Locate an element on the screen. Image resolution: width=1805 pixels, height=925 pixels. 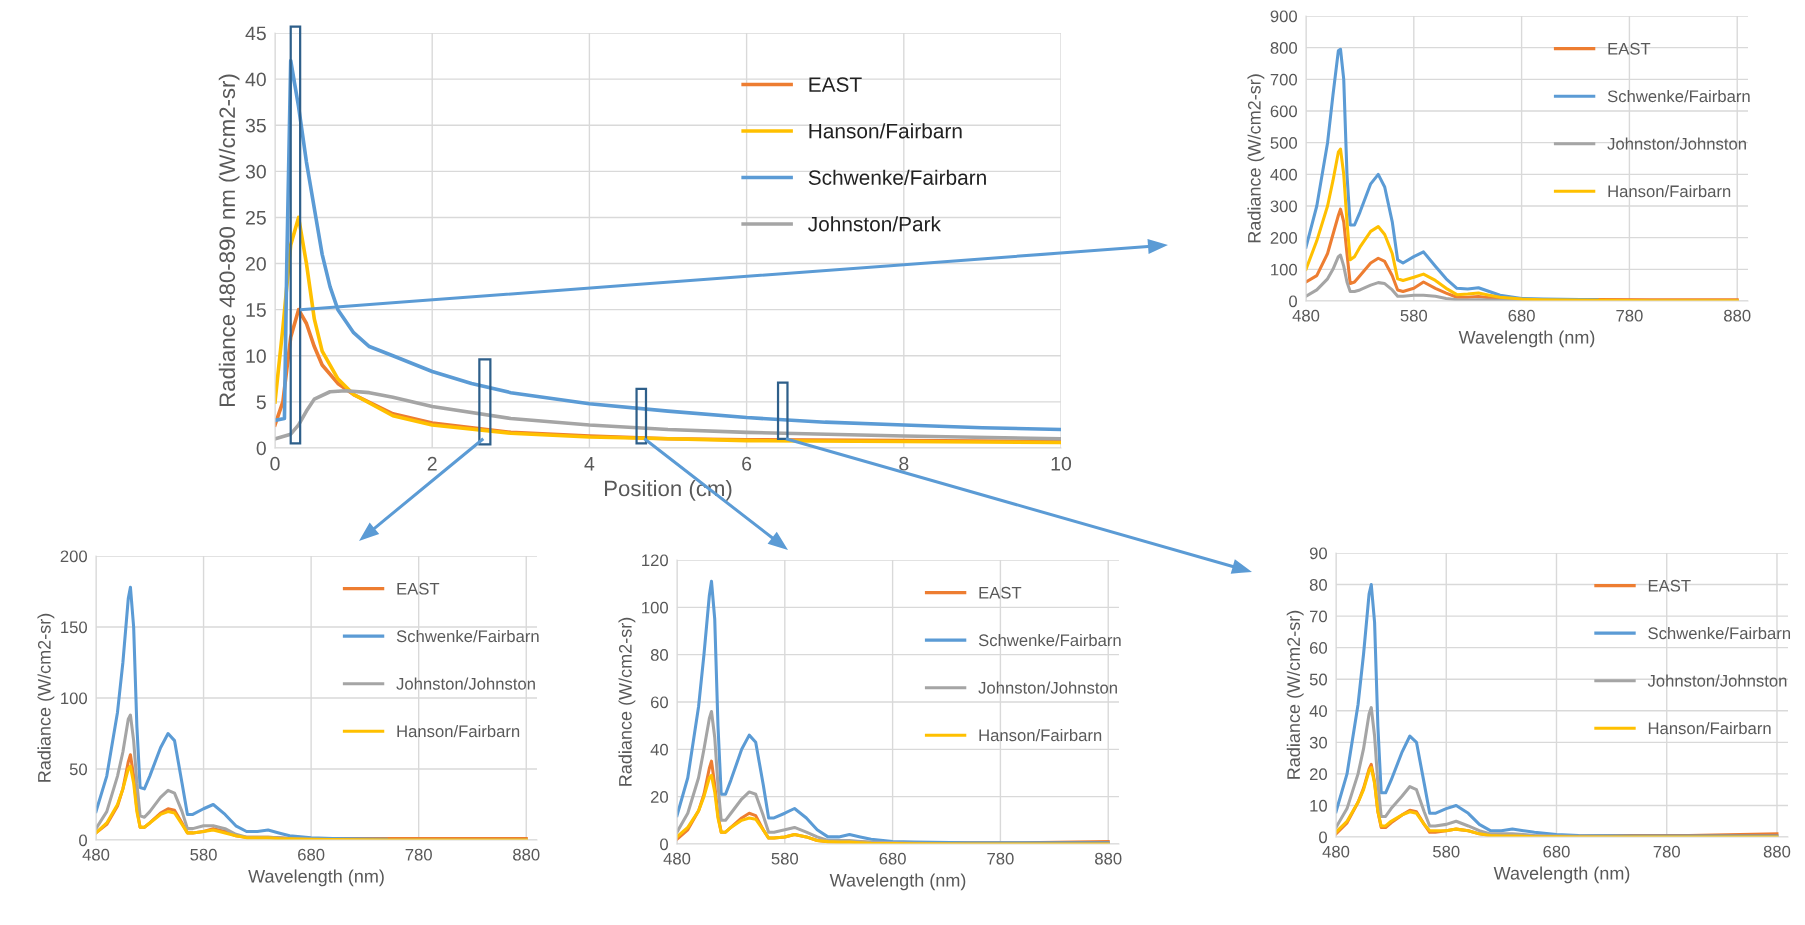
y-tick-label: 120 is located at coordinates (655, 560).